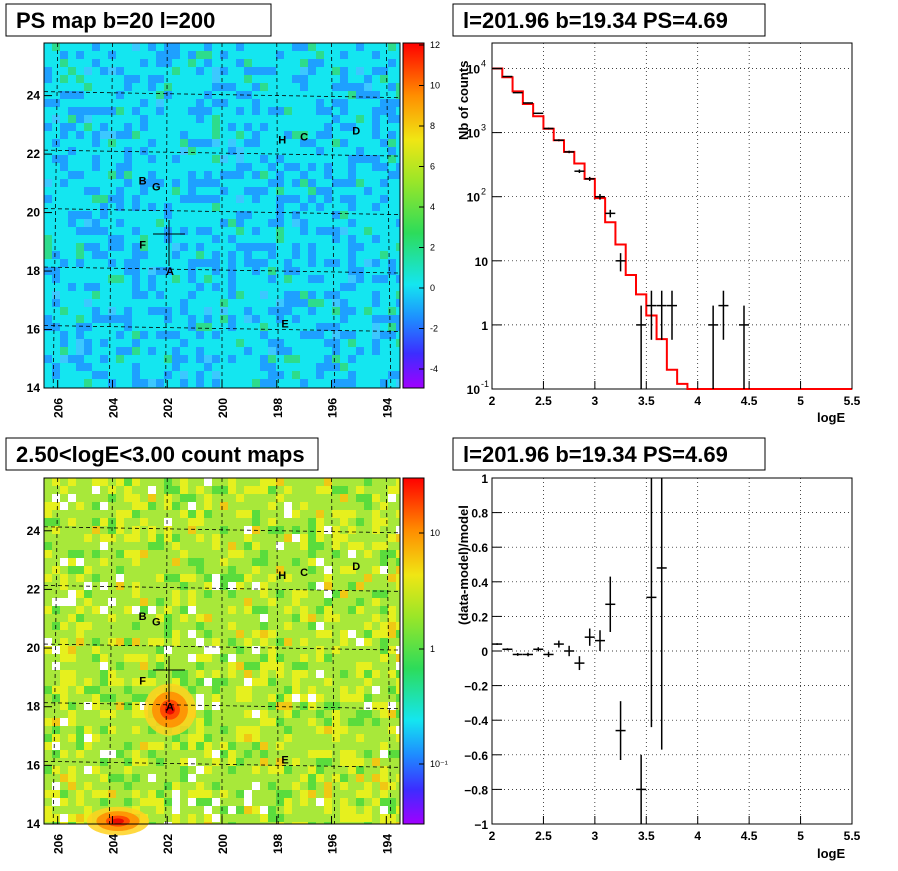 This screenshot has height=871, width=898. Describe the element at coordinates (484, 326) in the screenshot. I see `y-tick-label: 1` at that location.